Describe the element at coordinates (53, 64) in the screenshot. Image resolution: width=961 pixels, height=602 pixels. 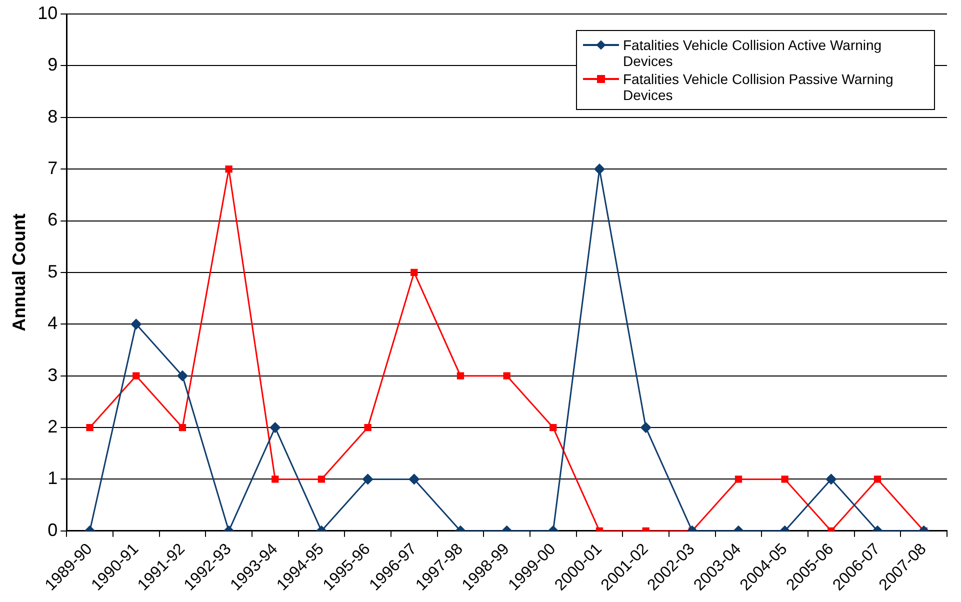
I see `y-tick-label: 9` at that location.